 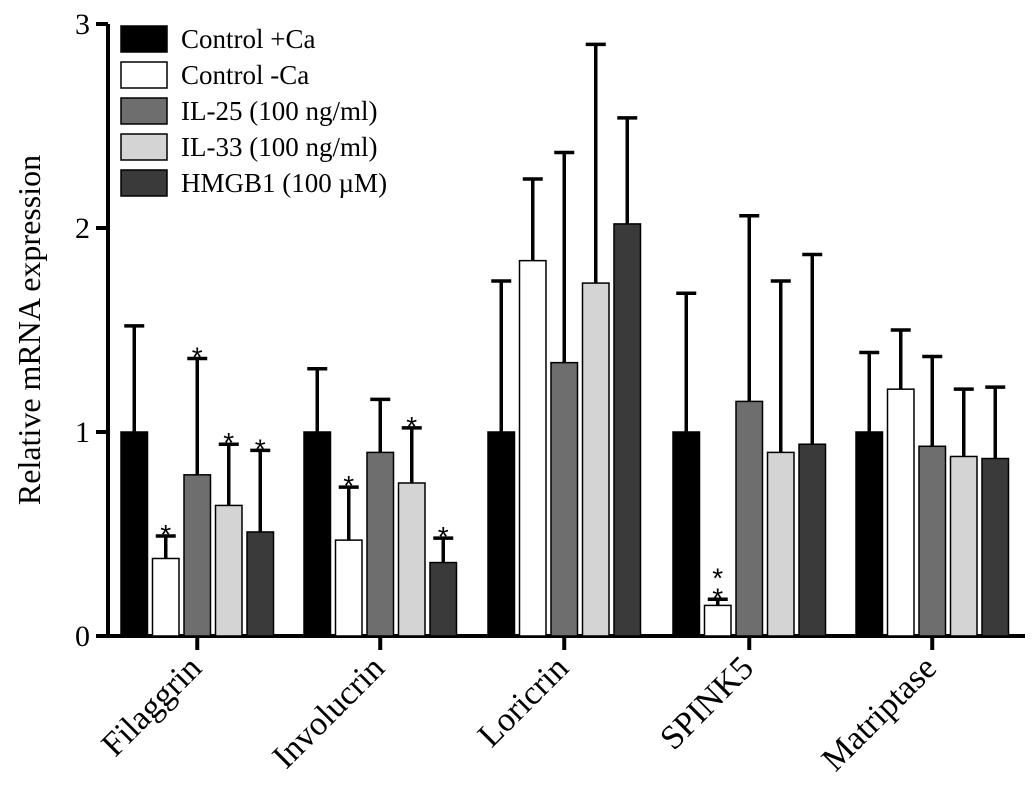 What do you see at coordinates (82, 432) in the screenshot?
I see `y-tick-label: 1` at bounding box center [82, 432].